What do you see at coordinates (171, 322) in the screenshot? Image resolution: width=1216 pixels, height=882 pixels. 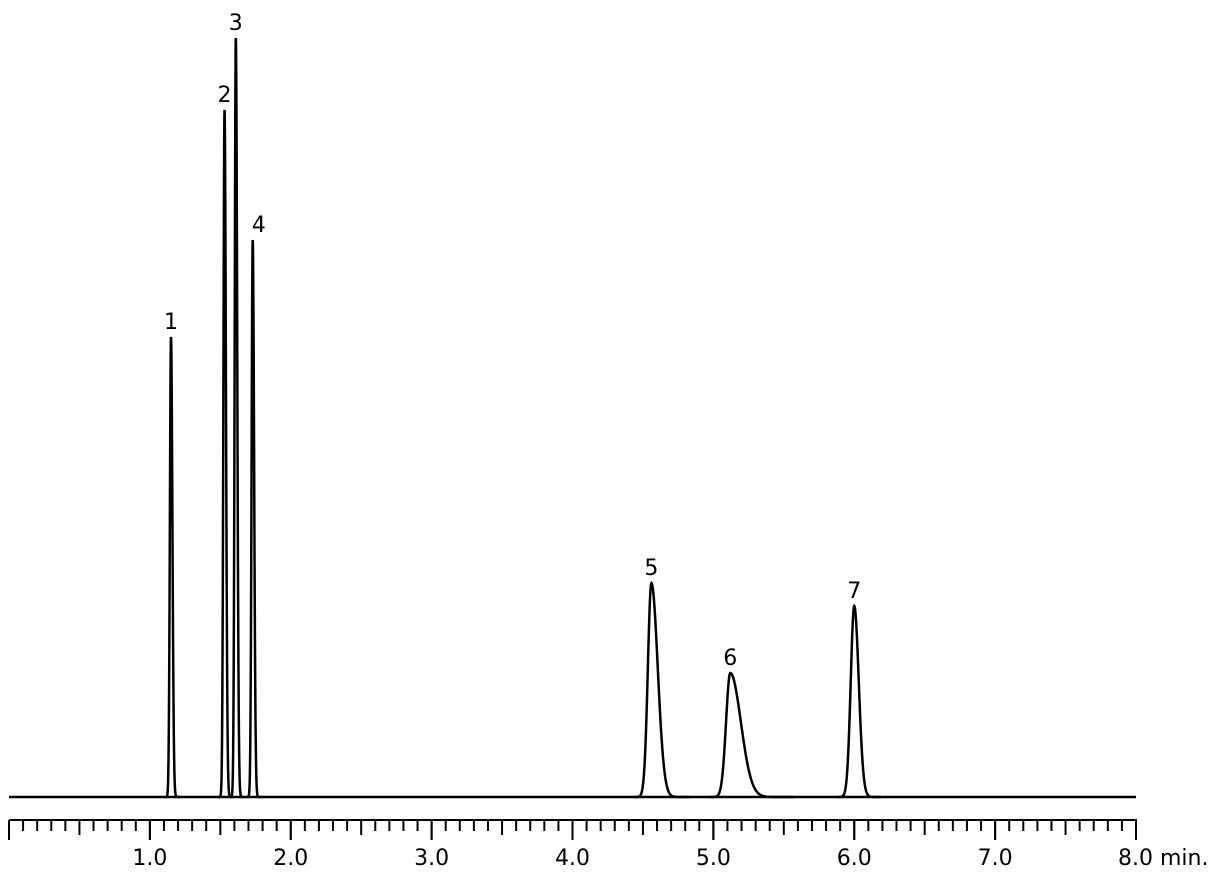 I see `peak-label: 1` at bounding box center [171, 322].